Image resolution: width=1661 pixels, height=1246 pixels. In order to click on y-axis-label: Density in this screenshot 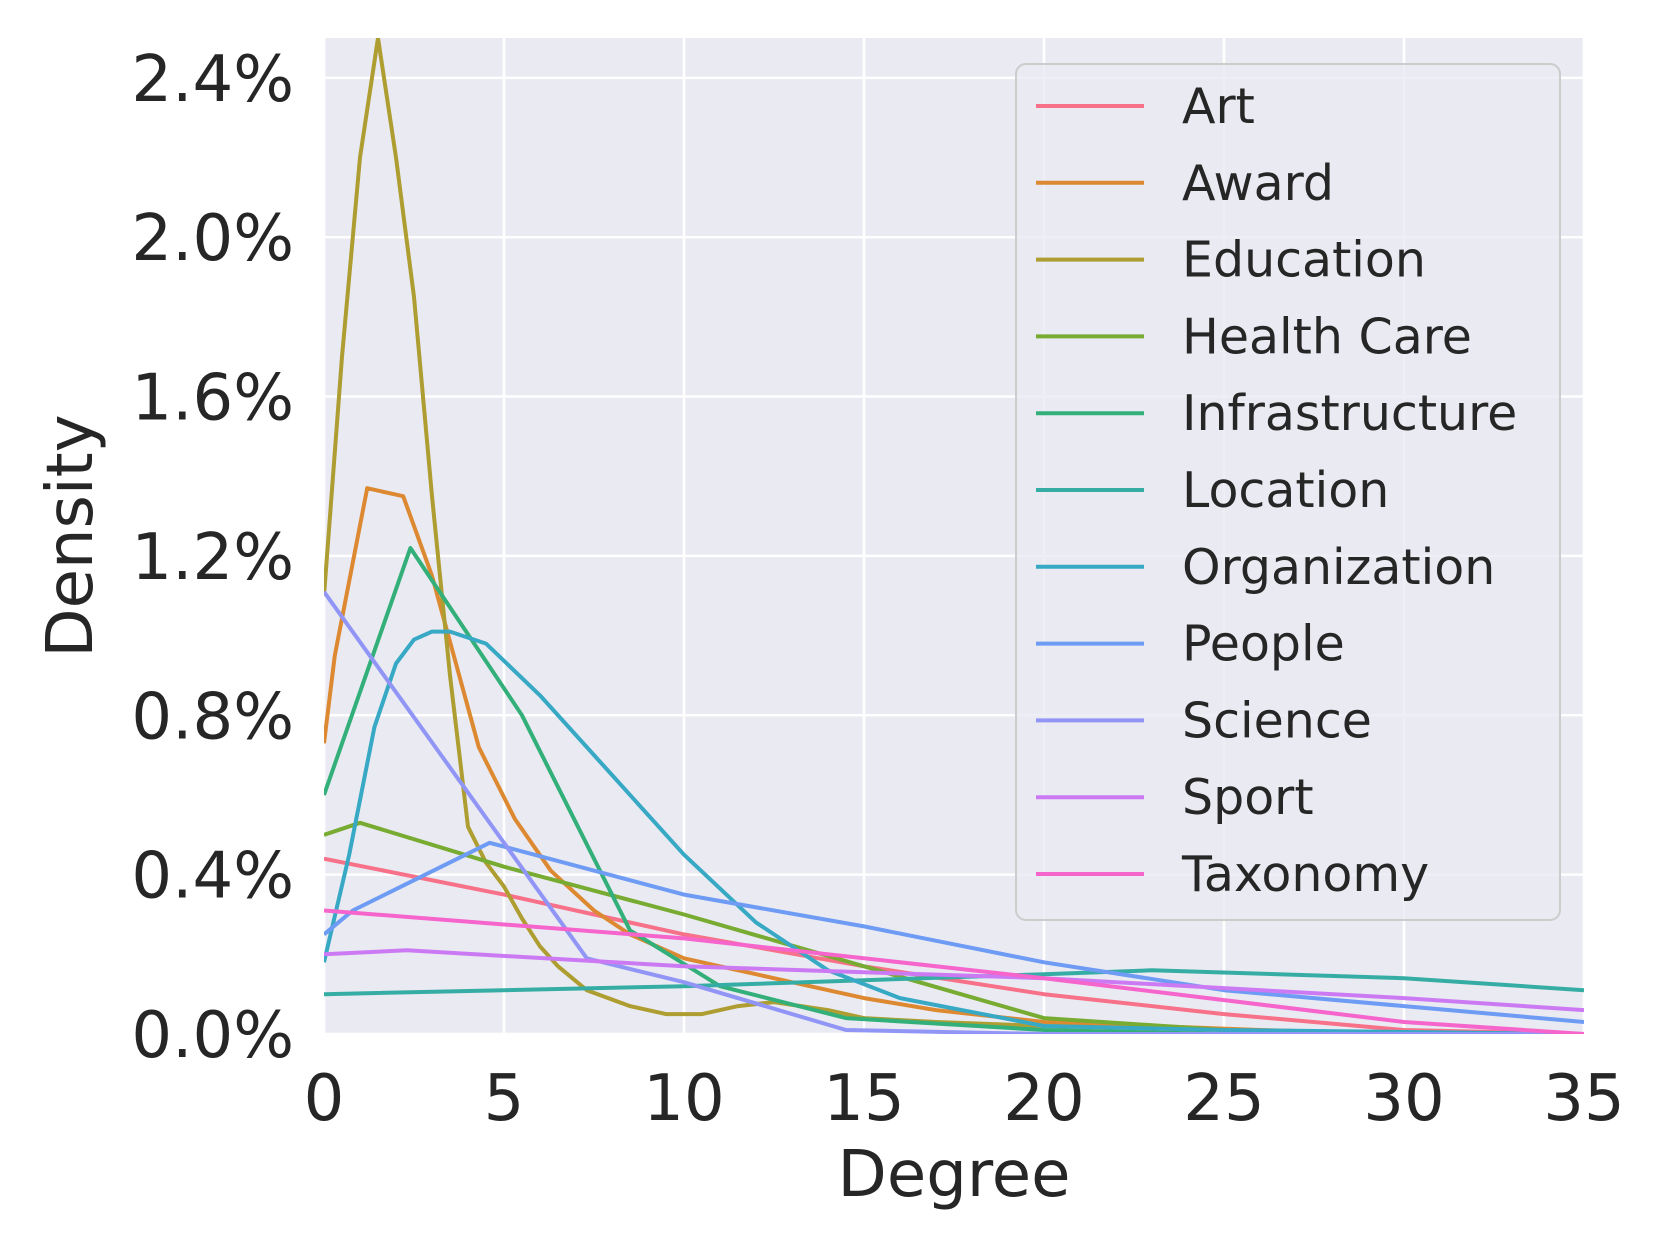, I will do `click(71, 535)`.